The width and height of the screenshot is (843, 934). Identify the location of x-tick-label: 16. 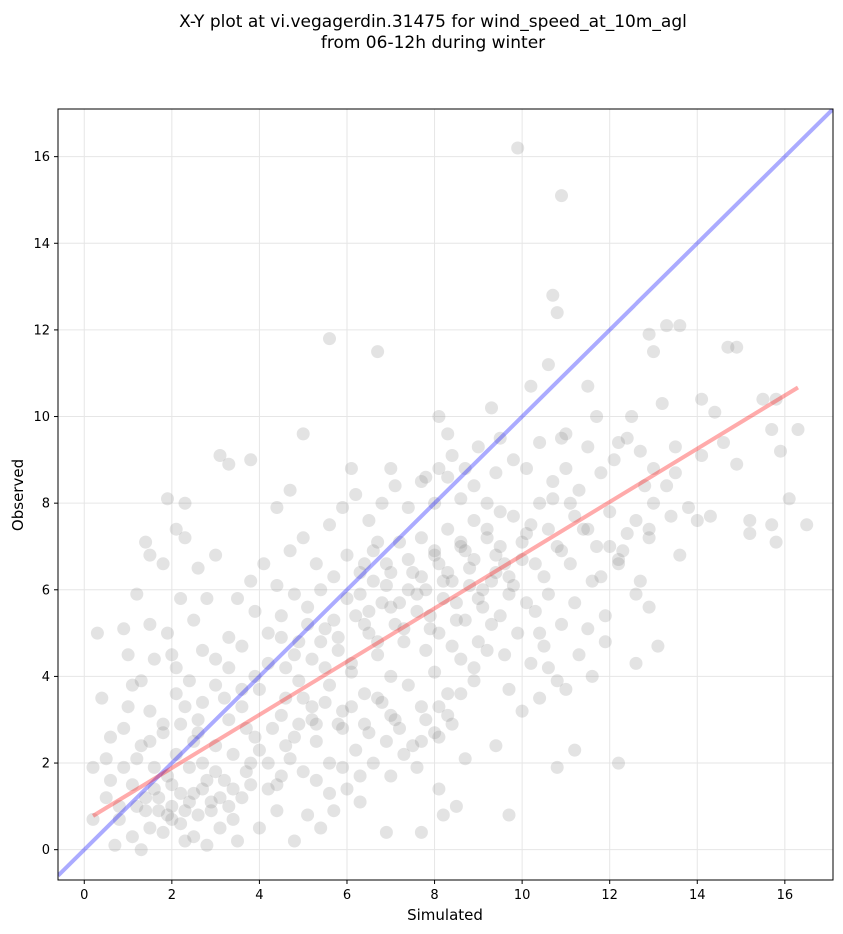
(785, 895).